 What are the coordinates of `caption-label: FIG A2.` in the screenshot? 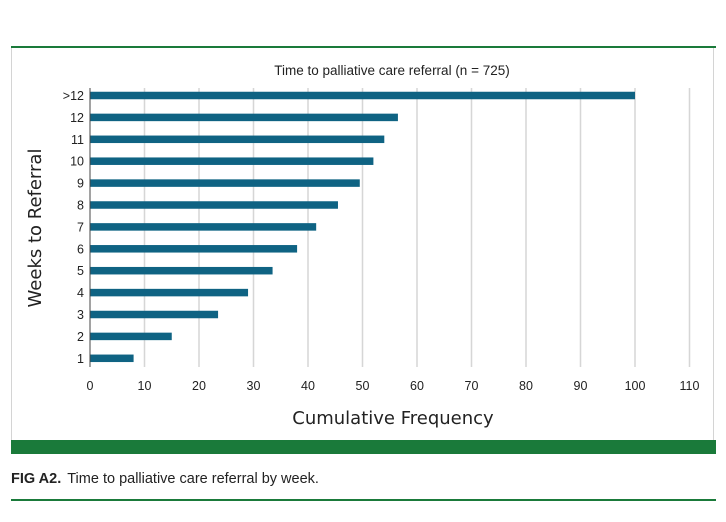 It's located at (36, 479).